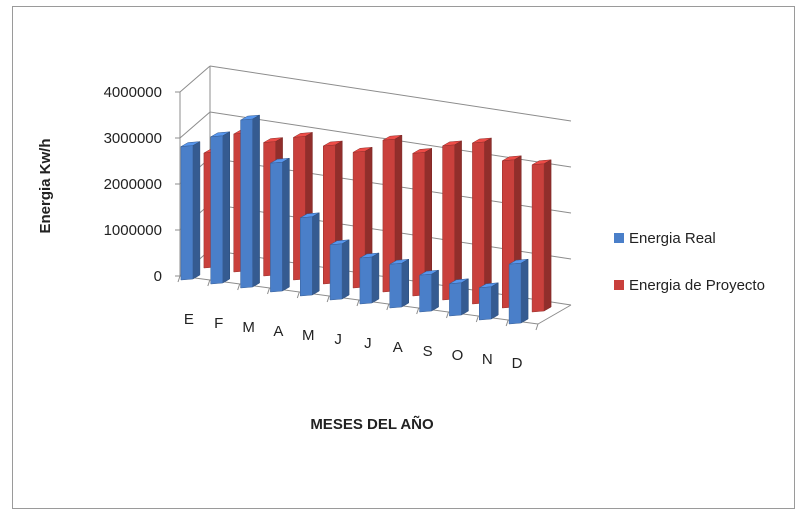 This screenshot has width=804, height=517. What do you see at coordinates (619, 238) in the screenshot?
I see `legend-swatch-energia-real` at bounding box center [619, 238].